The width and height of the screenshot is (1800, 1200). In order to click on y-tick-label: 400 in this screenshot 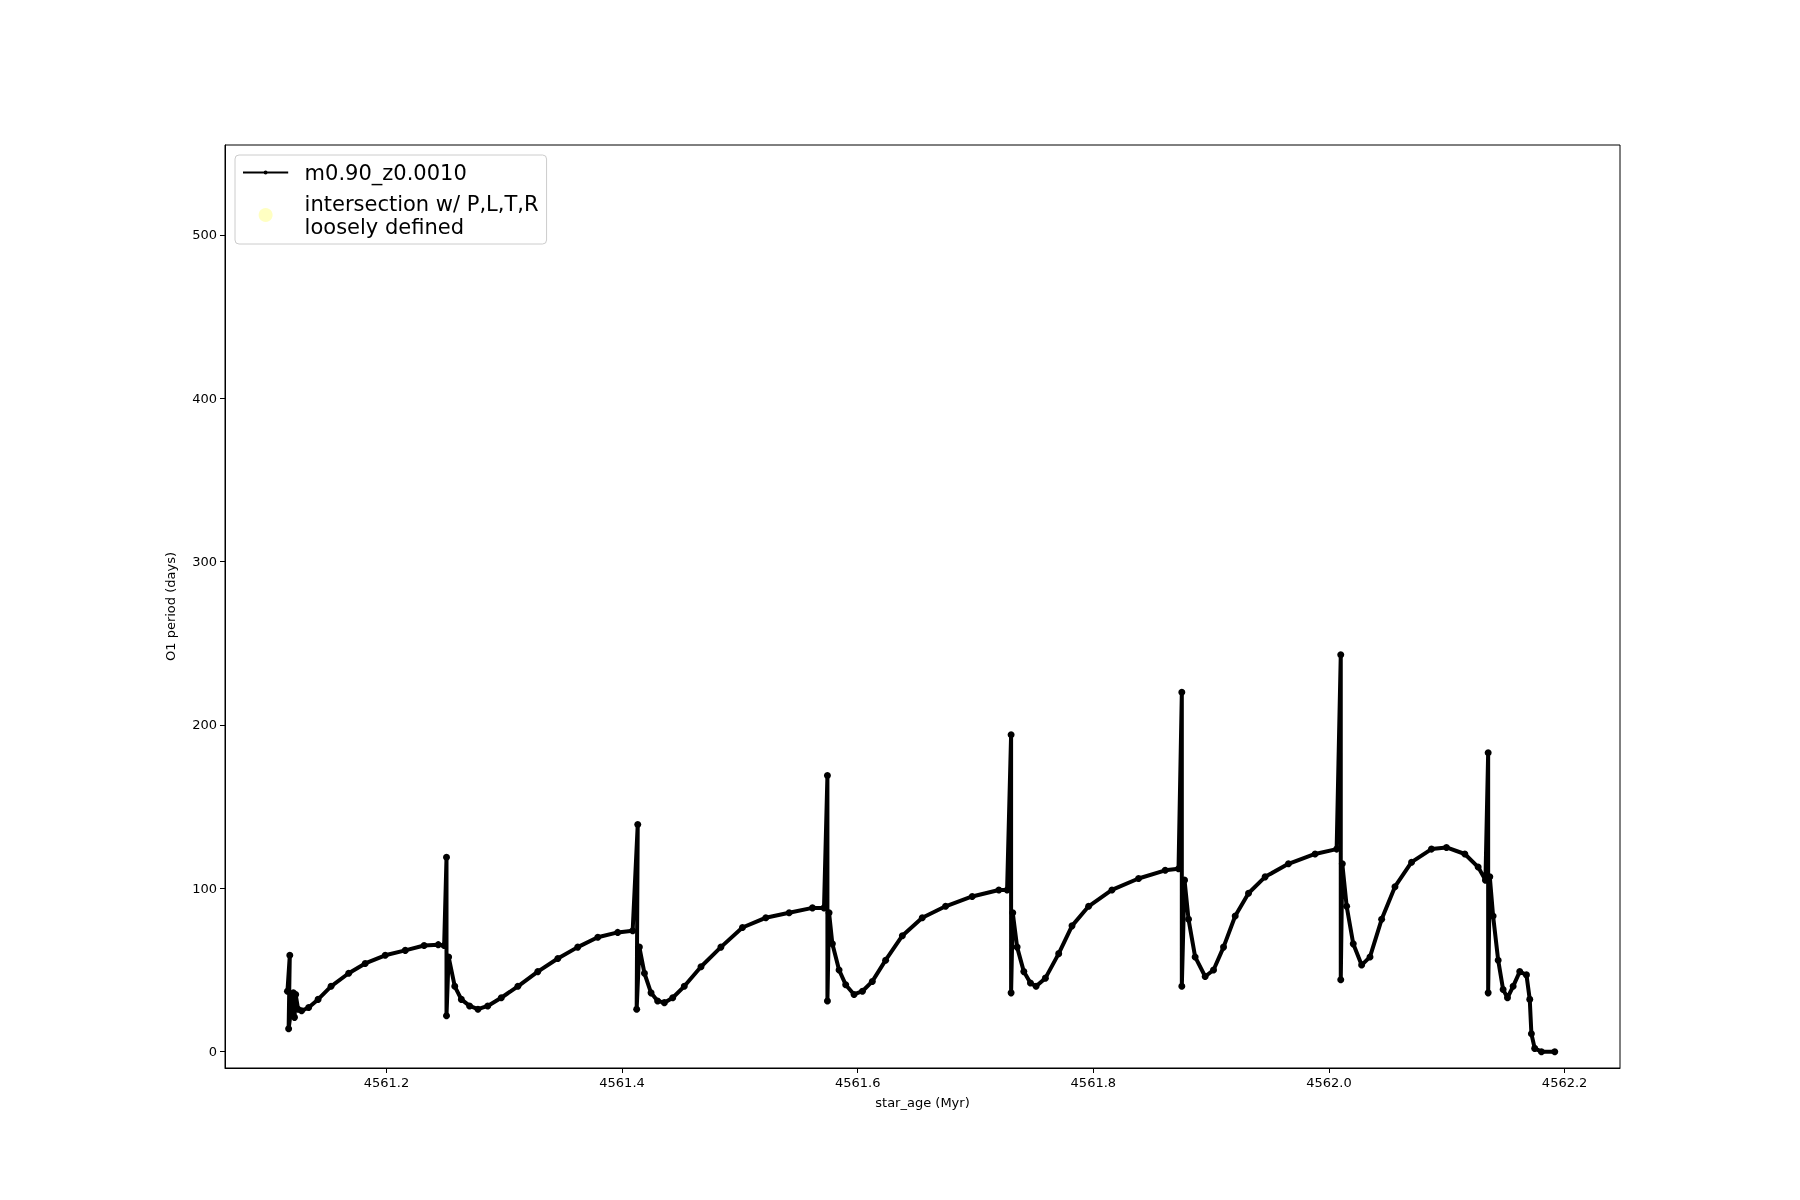, I will do `click(204, 398)`.